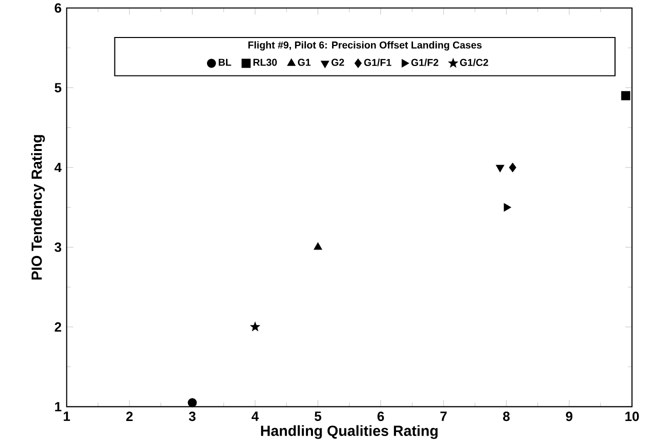 The image size is (646, 444). I want to click on y-tick-label: 3, so click(58, 247).